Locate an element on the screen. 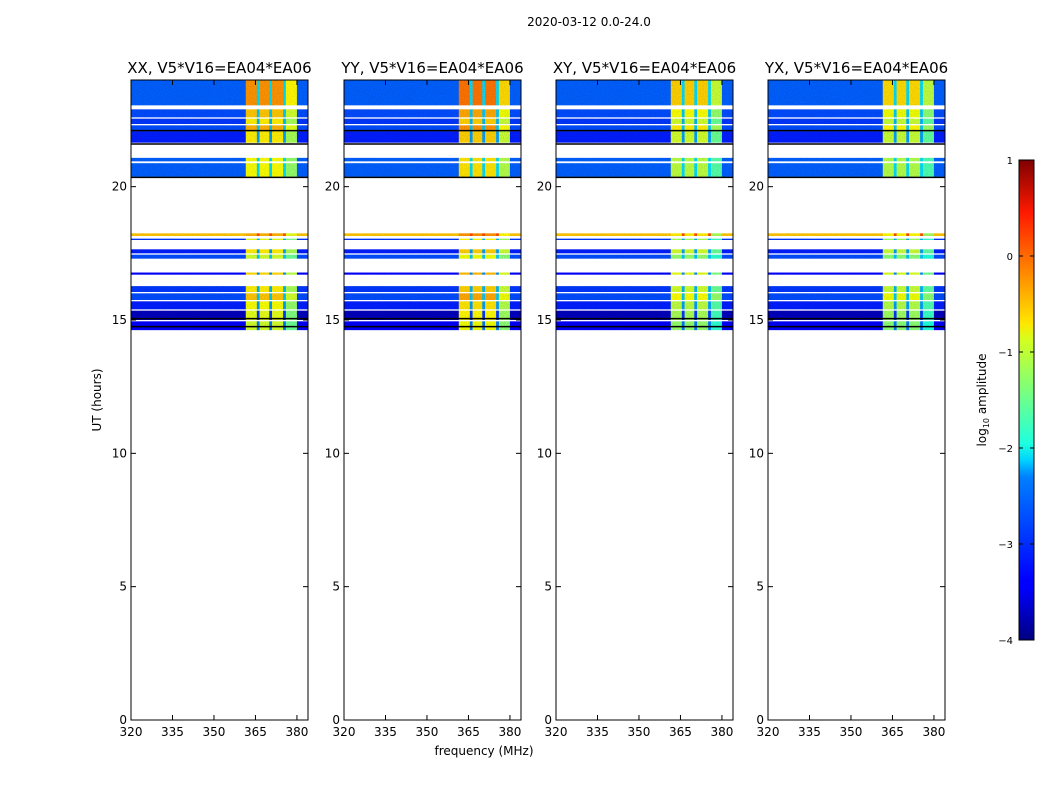 Image resolution: width=1050 pixels, height=800 pixels. panel-title: YX, V5*V16=EA04*EA06 is located at coordinates (856, 68).